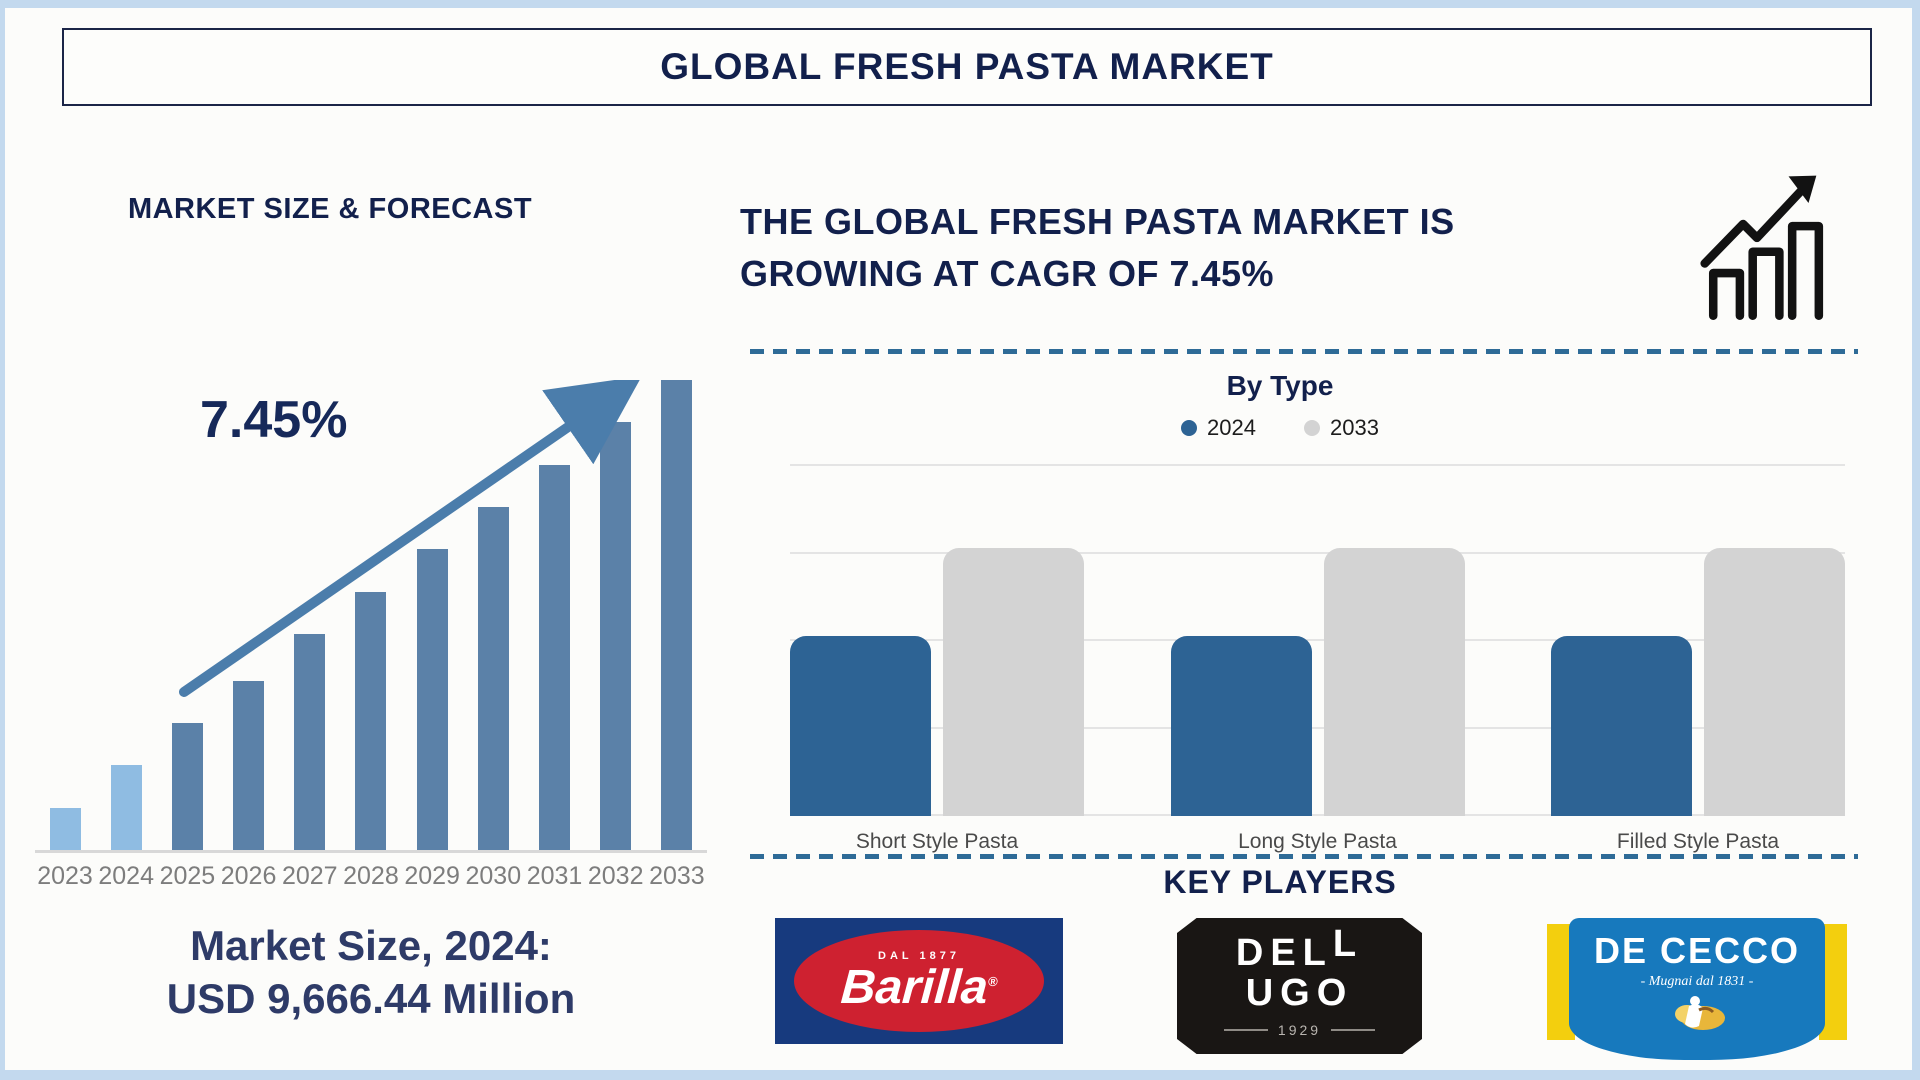 Image resolution: width=1920 pixels, height=1080 pixels. I want to click on forecast-bar-2030, so click(493, 678).